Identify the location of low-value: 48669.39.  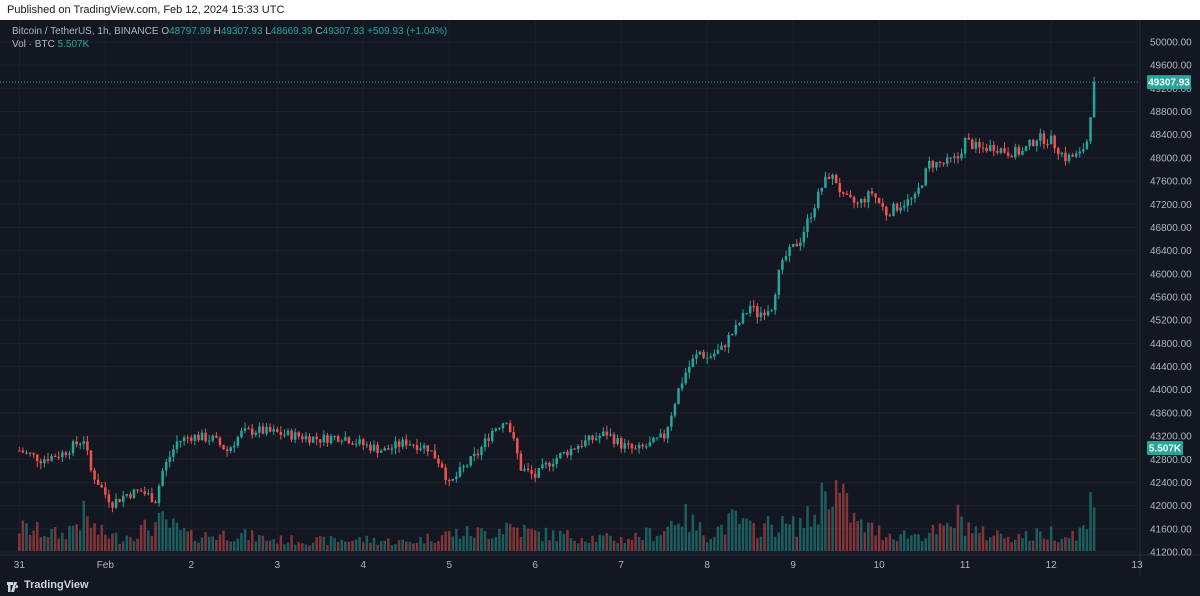
(293, 31).